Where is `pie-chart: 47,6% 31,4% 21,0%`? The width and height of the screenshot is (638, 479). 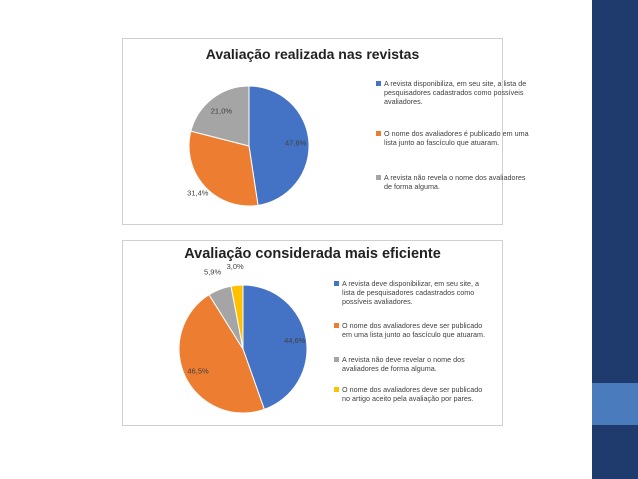 pie-chart: 47,6% 31,4% 21,0% is located at coordinates (248, 146).